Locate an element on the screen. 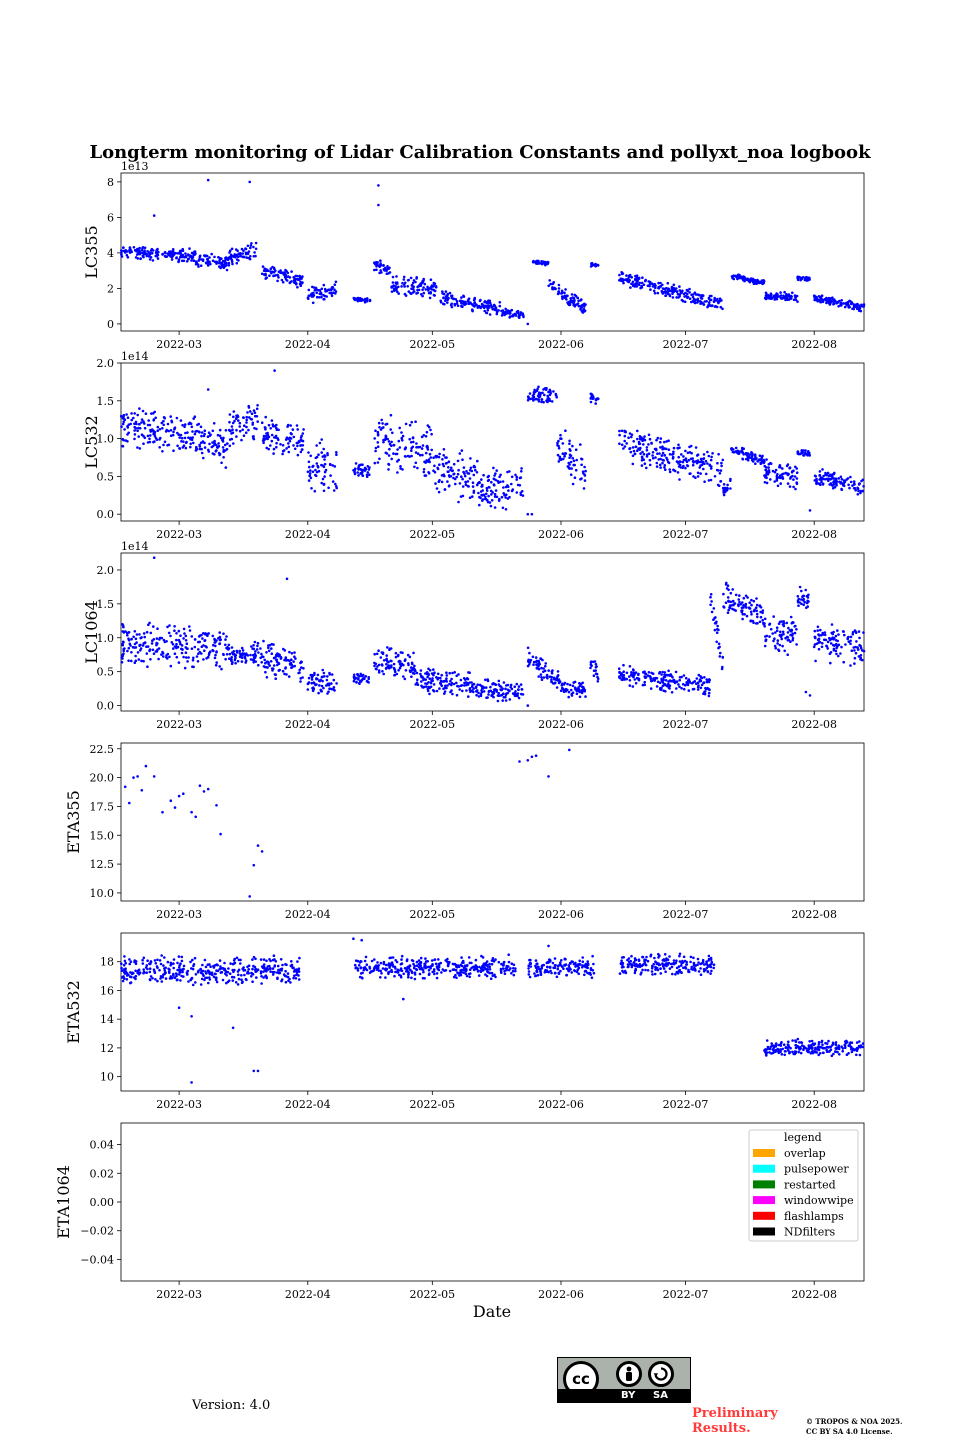  x-tick-label: 2022-08 is located at coordinates (814, 724).